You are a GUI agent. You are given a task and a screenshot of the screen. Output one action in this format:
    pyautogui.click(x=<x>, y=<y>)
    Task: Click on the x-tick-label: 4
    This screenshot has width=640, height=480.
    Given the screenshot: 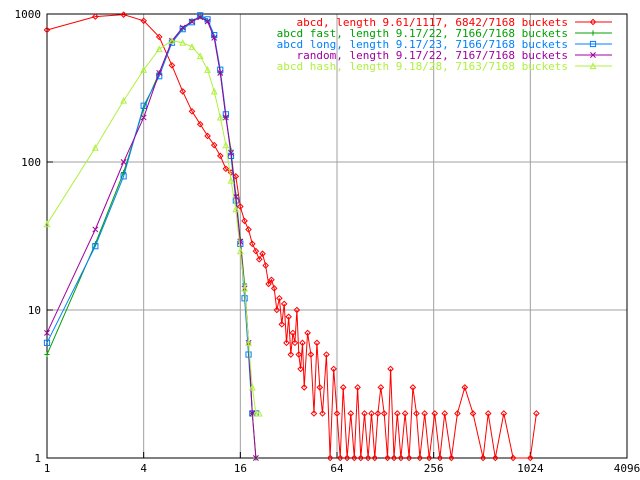 What is the action you would take?
    pyautogui.click(x=143, y=468)
    